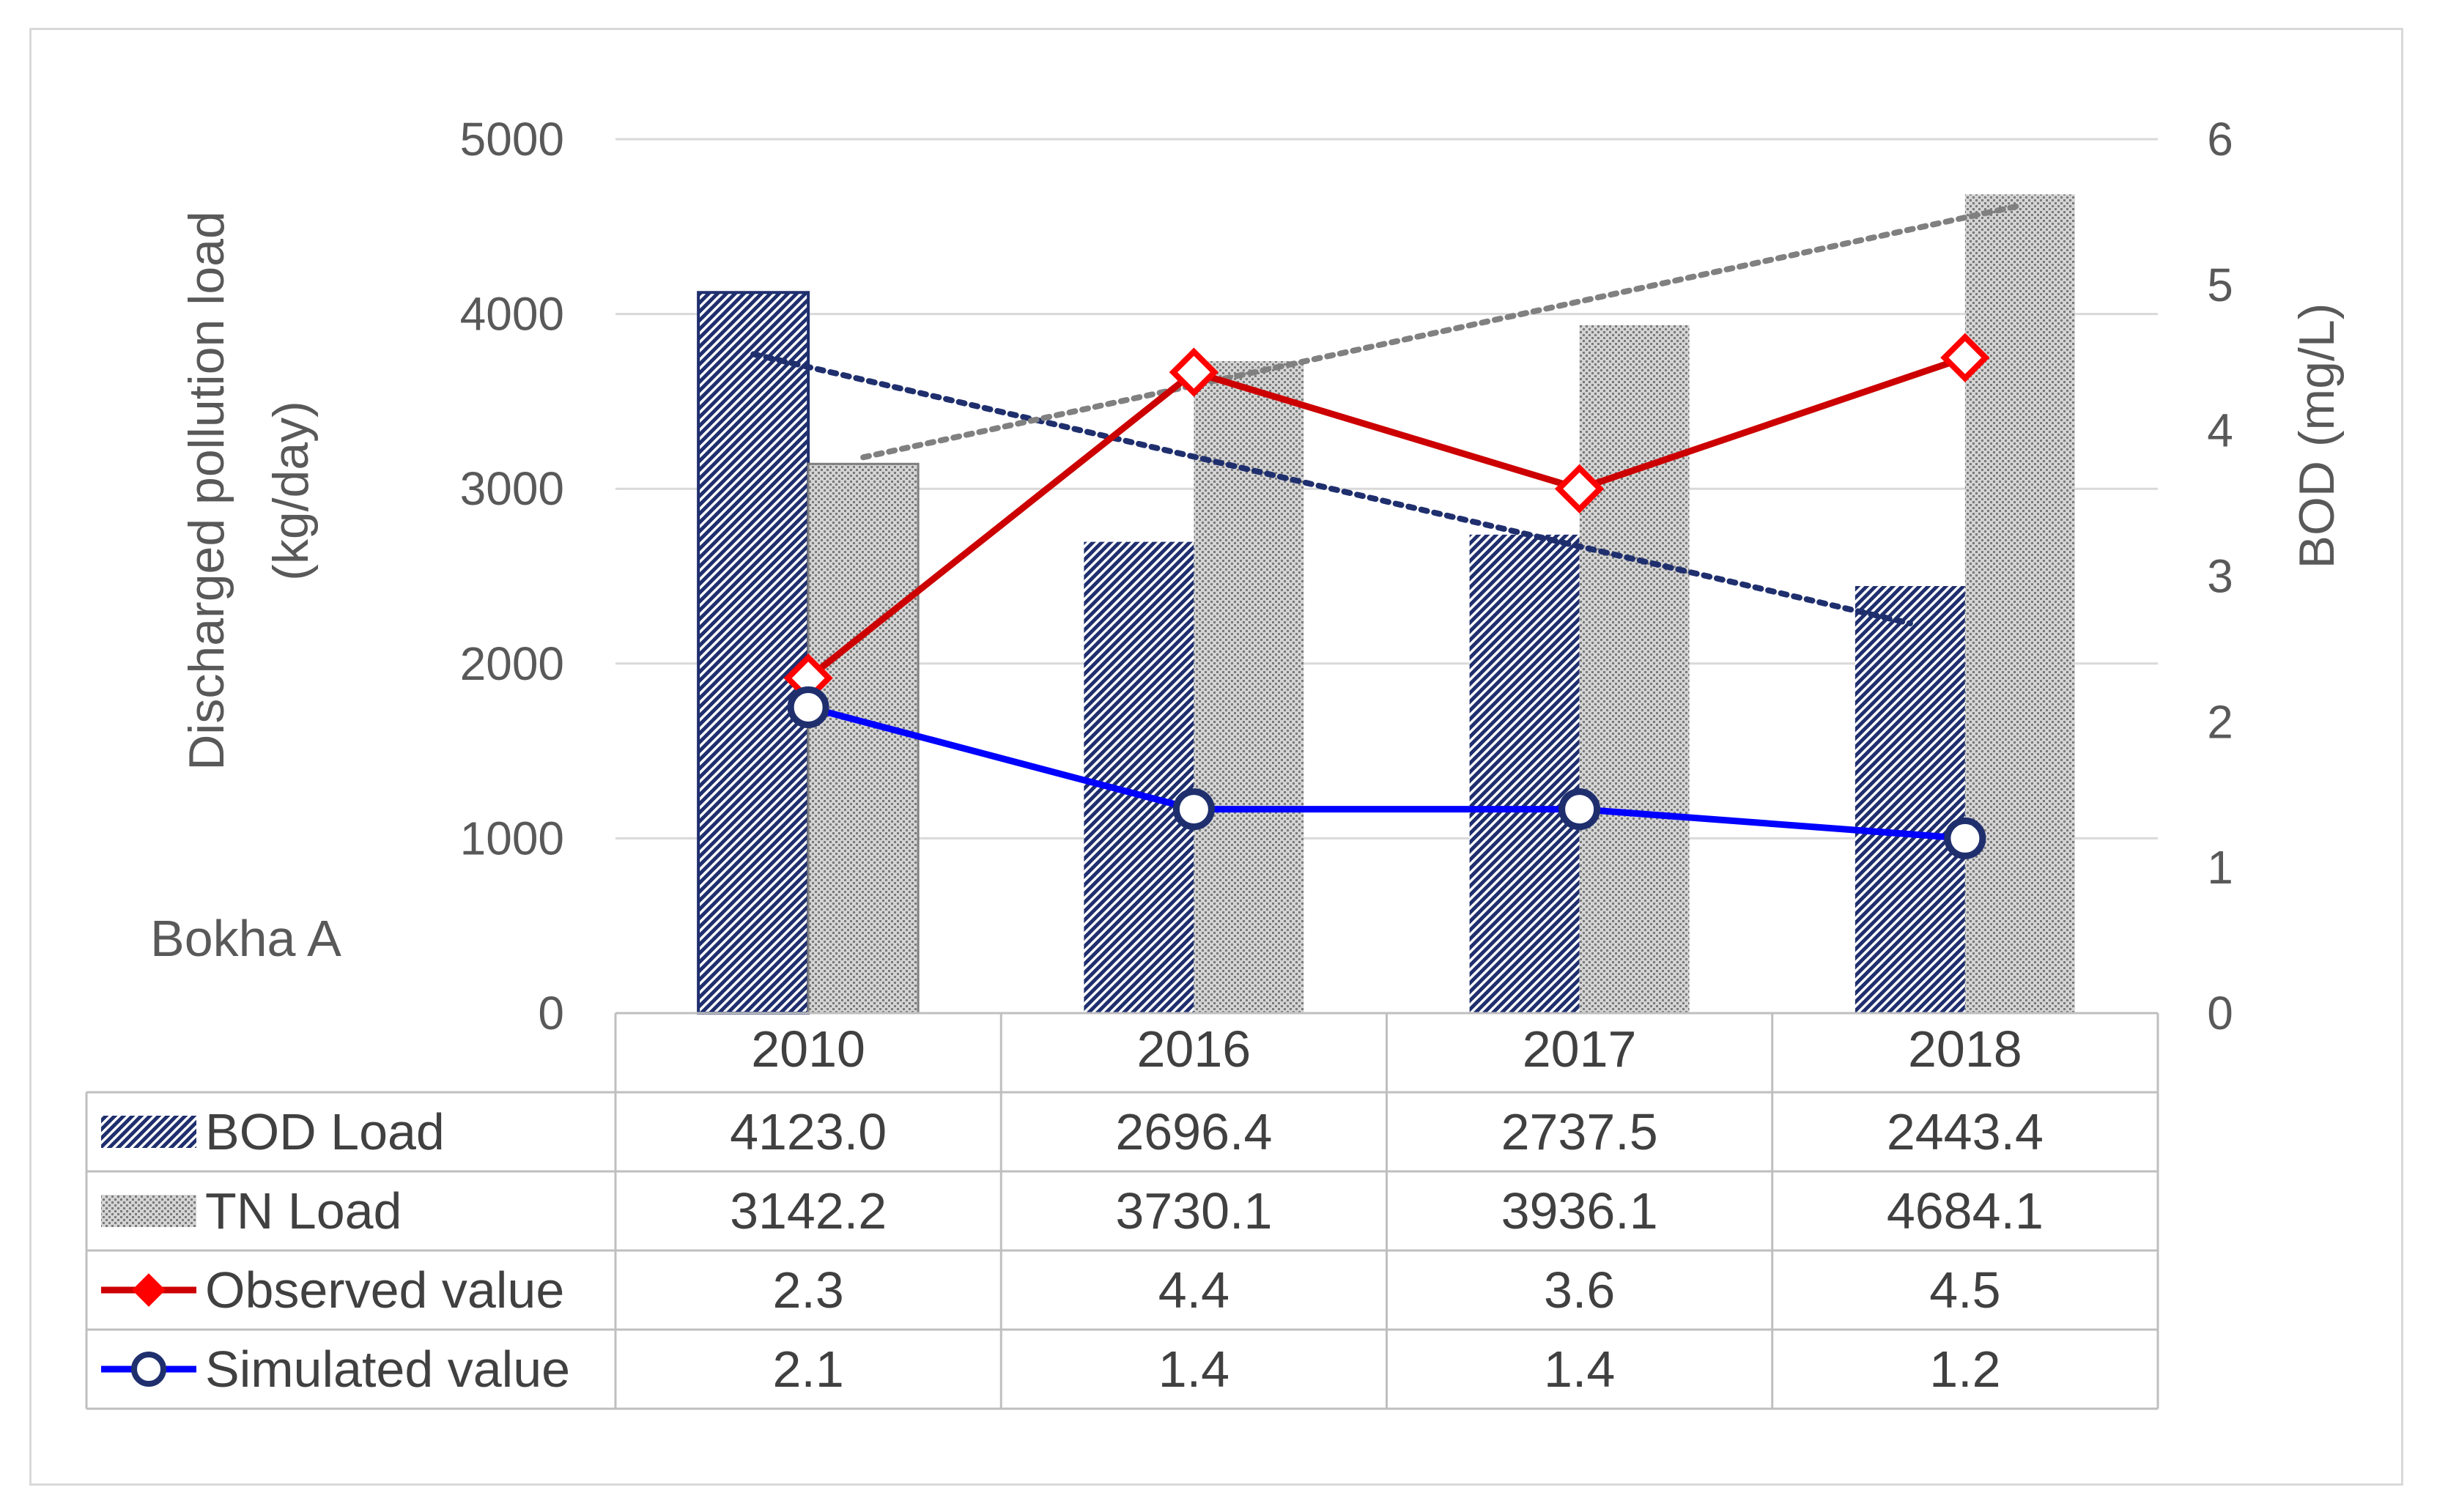  Describe the element at coordinates (1965, 1290) in the screenshot. I see `data-label: 4.5` at that location.